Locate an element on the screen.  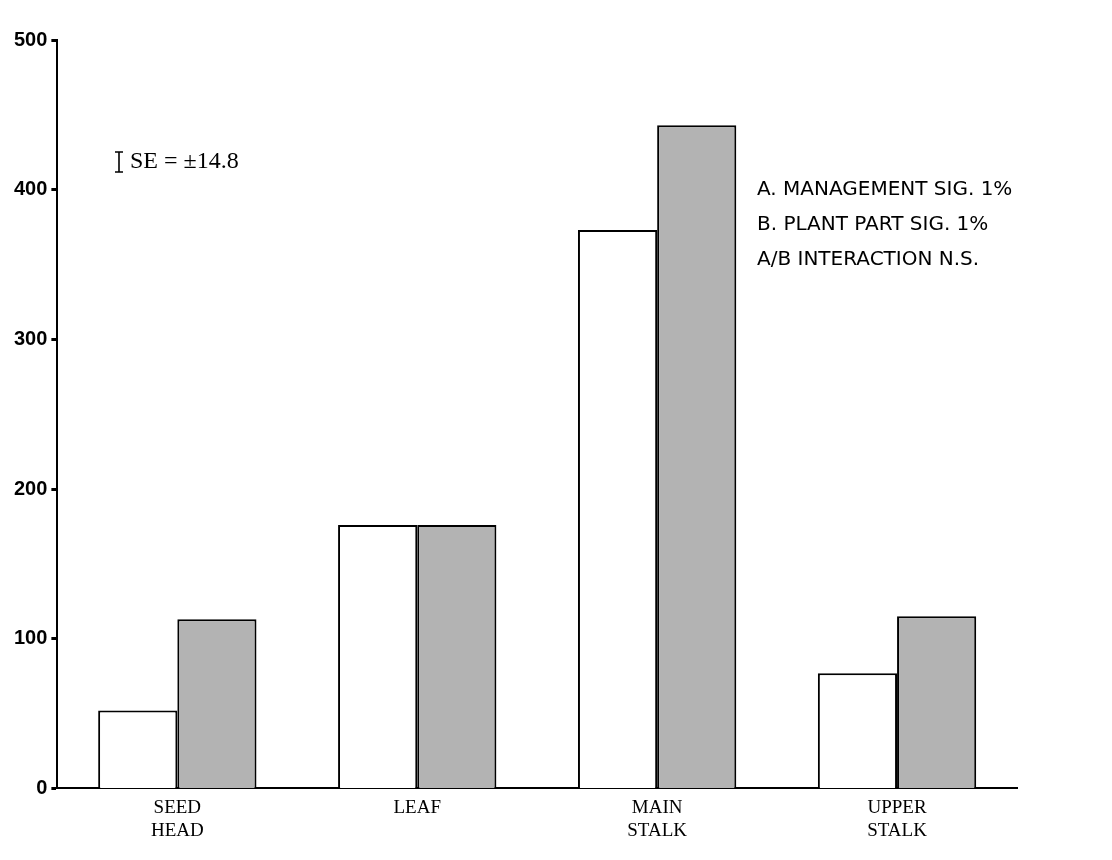
y-tick-label: 400 is located at coordinates (30, 188).